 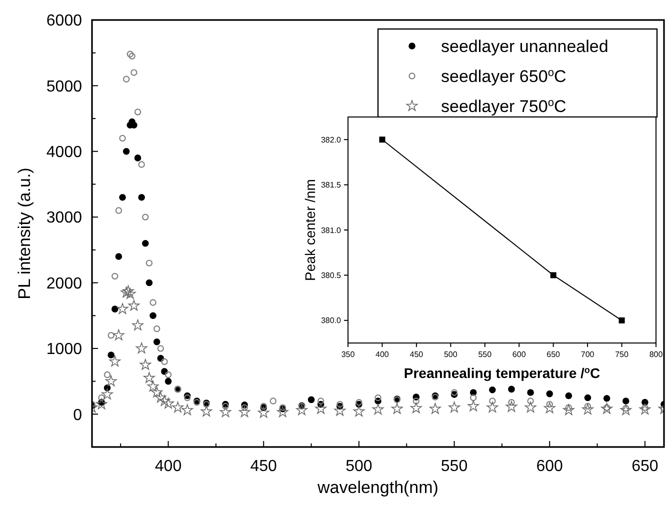 I want to click on x-tick-label: 700, so click(x=587, y=354).